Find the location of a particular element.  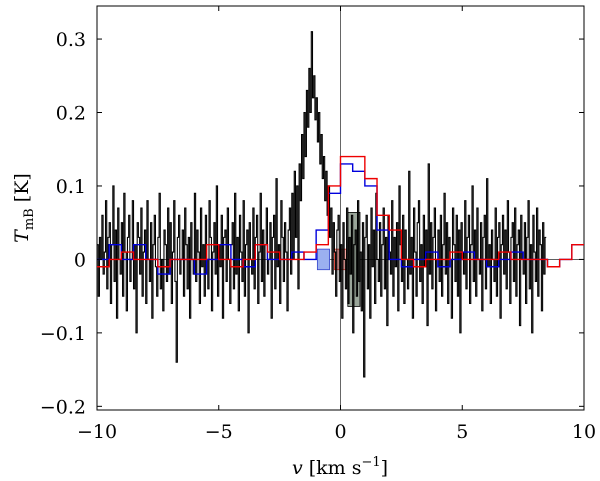

x-tick-label: 10 is located at coordinates (584, 432).